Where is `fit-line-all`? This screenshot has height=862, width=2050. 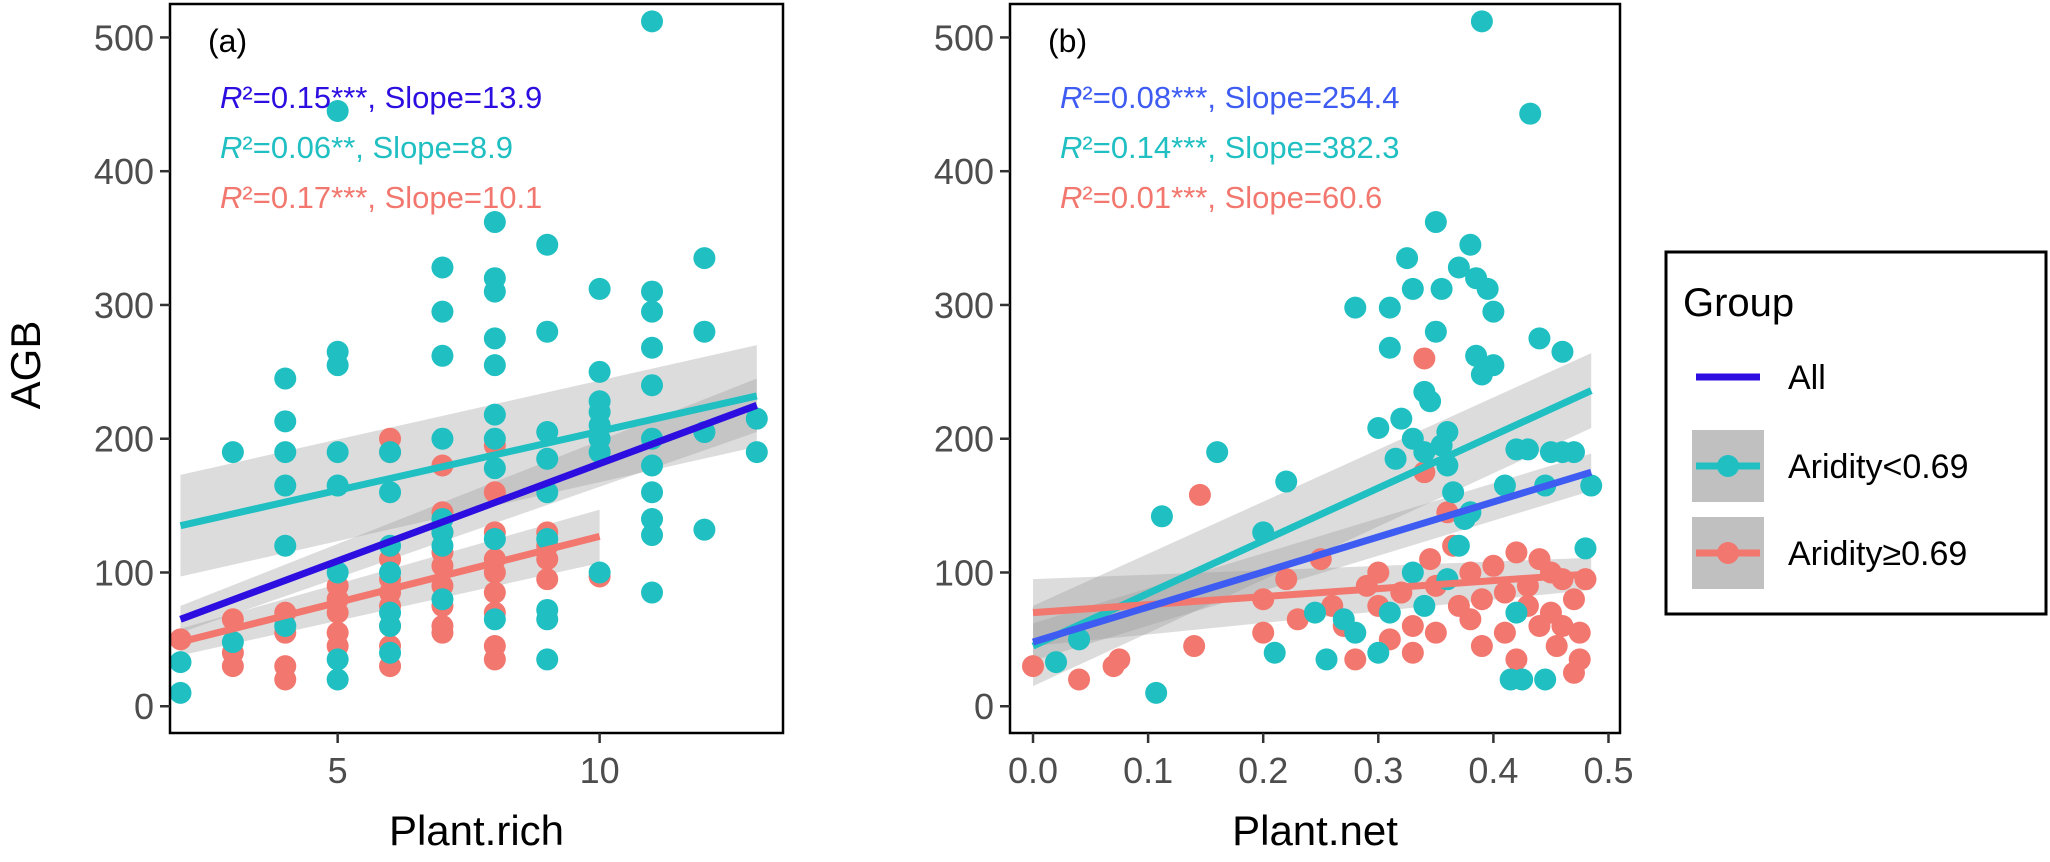 fit-line-all is located at coordinates (1312, 557).